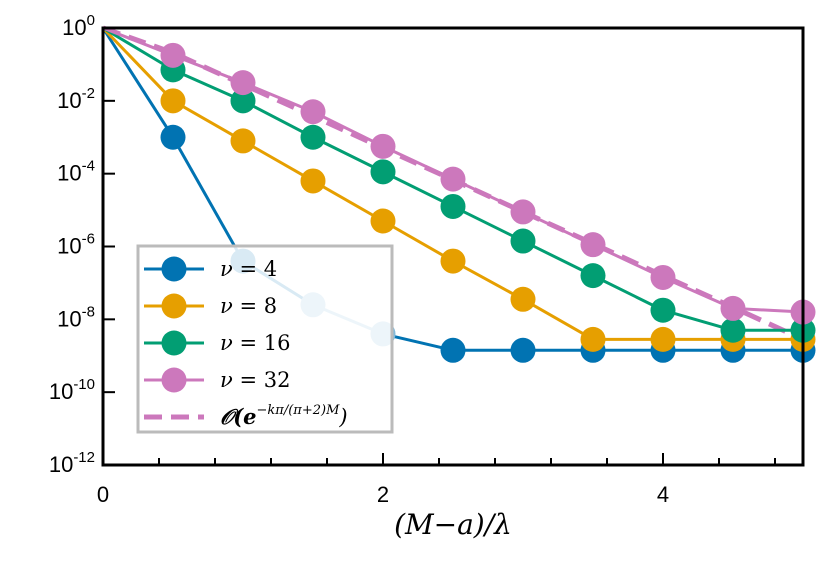 The height and width of the screenshot is (566, 830). What do you see at coordinates (174, 343) in the screenshot?
I see `legend-marker-nu16` at bounding box center [174, 343].